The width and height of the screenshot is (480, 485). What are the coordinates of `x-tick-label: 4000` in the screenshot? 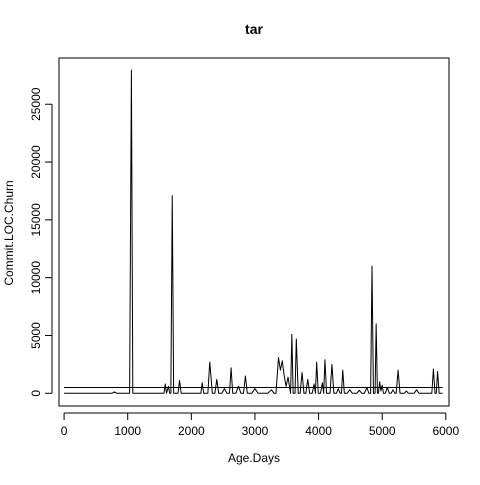 It's located at (318, 431).